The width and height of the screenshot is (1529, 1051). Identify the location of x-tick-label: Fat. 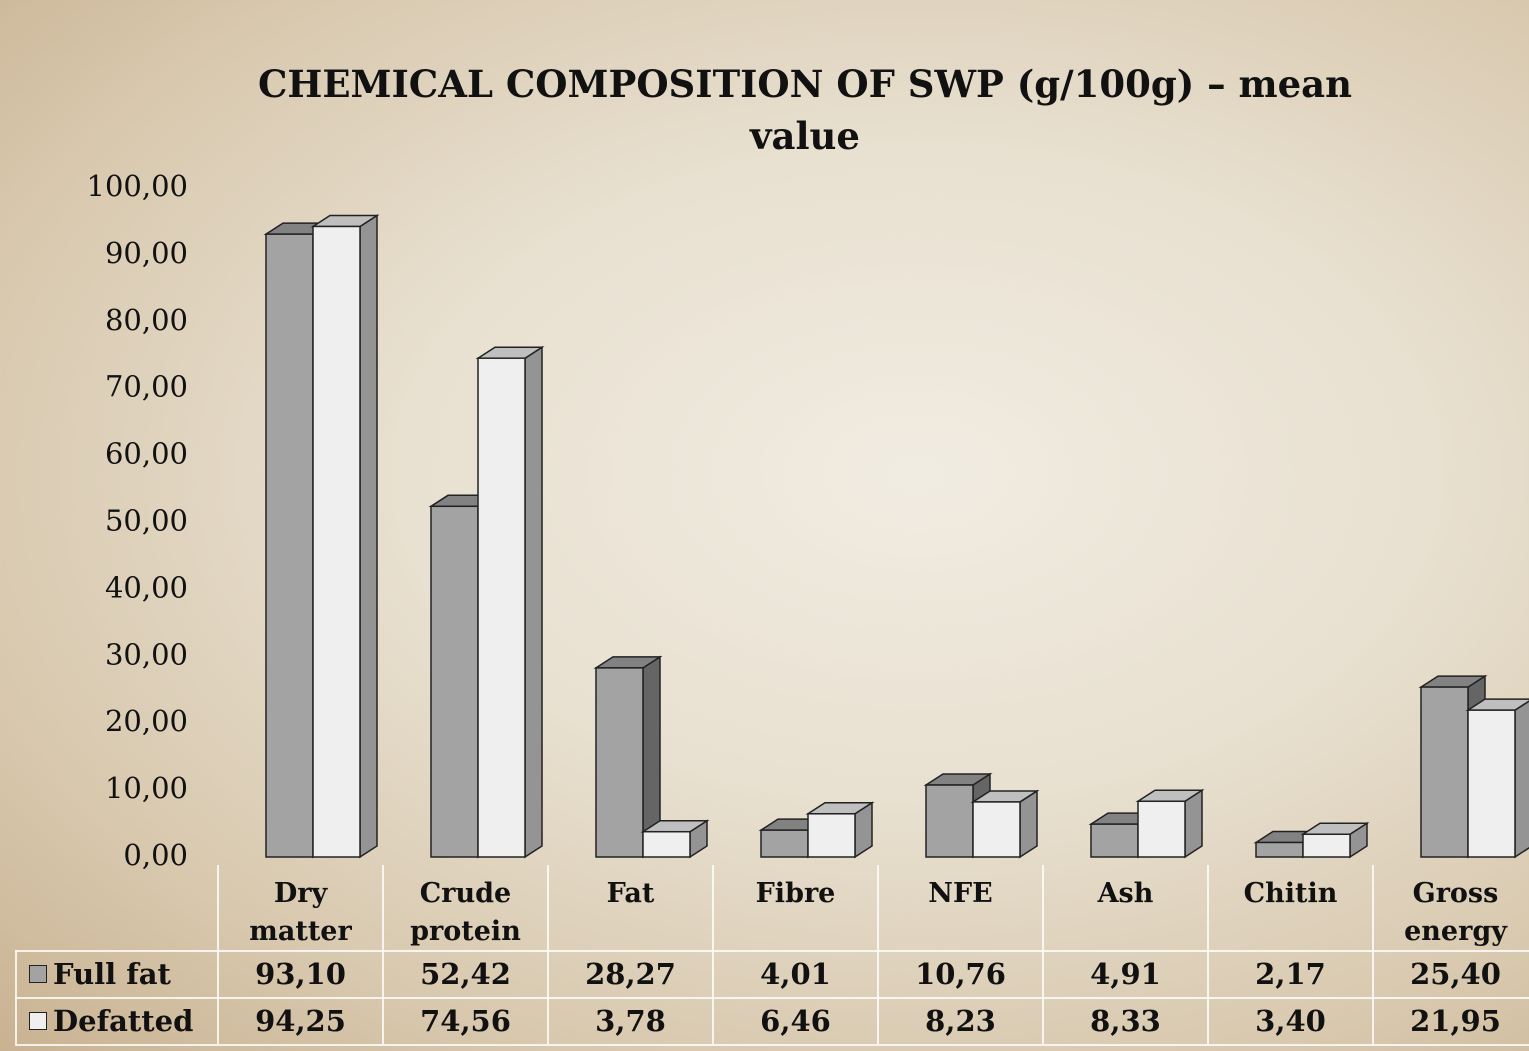
(630, 893).